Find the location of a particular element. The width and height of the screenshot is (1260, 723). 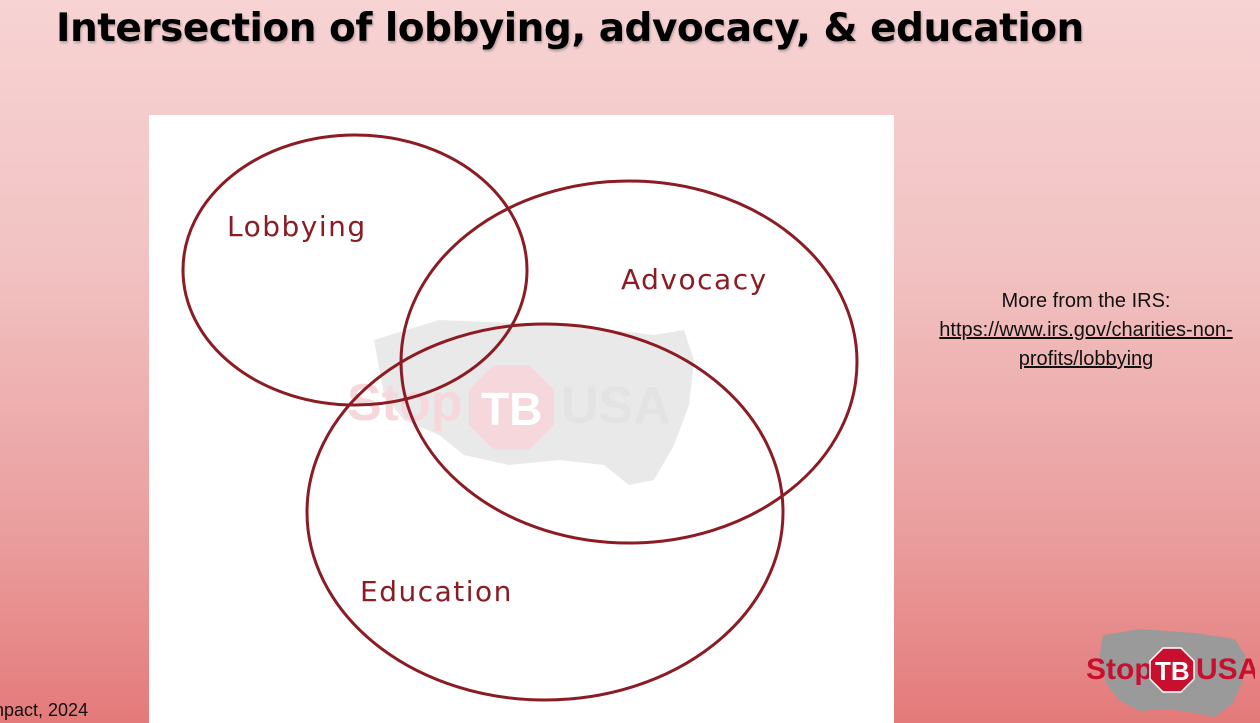

irs-intro-text: More from the IRS: is located at coordinates (1086, 301).